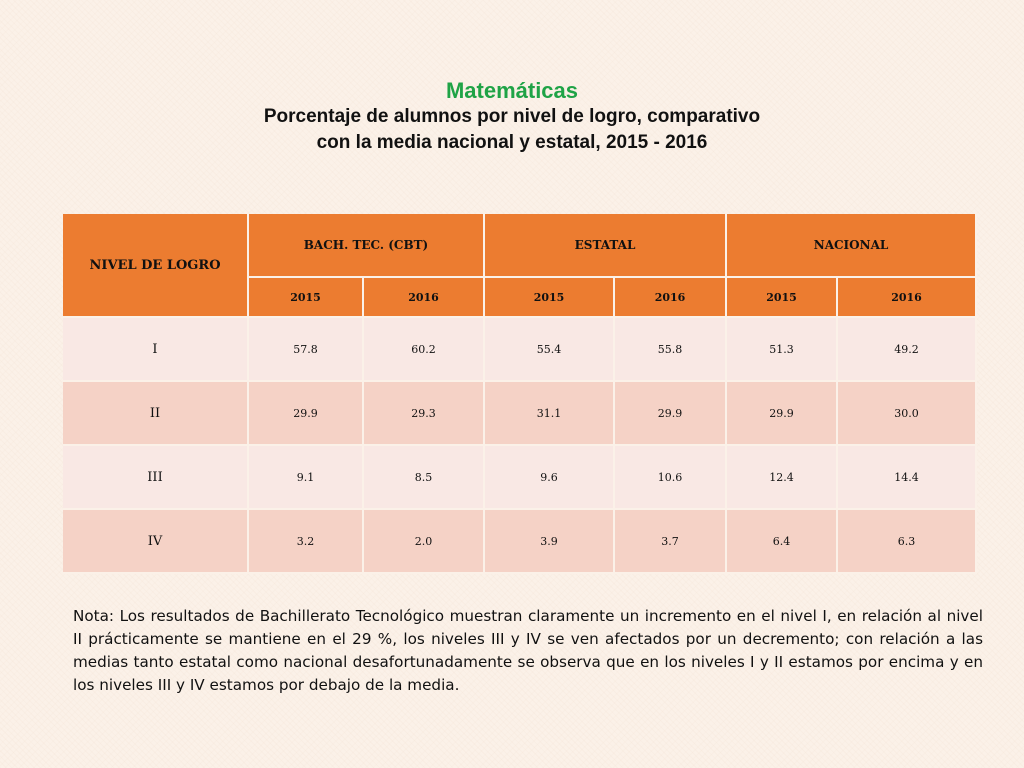  Describe the element at coordinates (425, 542) in the screenshot. I see `value-cell: 2.0` at that location.